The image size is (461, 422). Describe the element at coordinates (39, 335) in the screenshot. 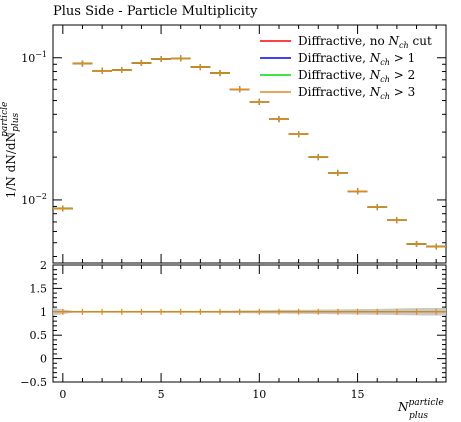

I see `ratio-y-tick-label: 0.5` at that location.